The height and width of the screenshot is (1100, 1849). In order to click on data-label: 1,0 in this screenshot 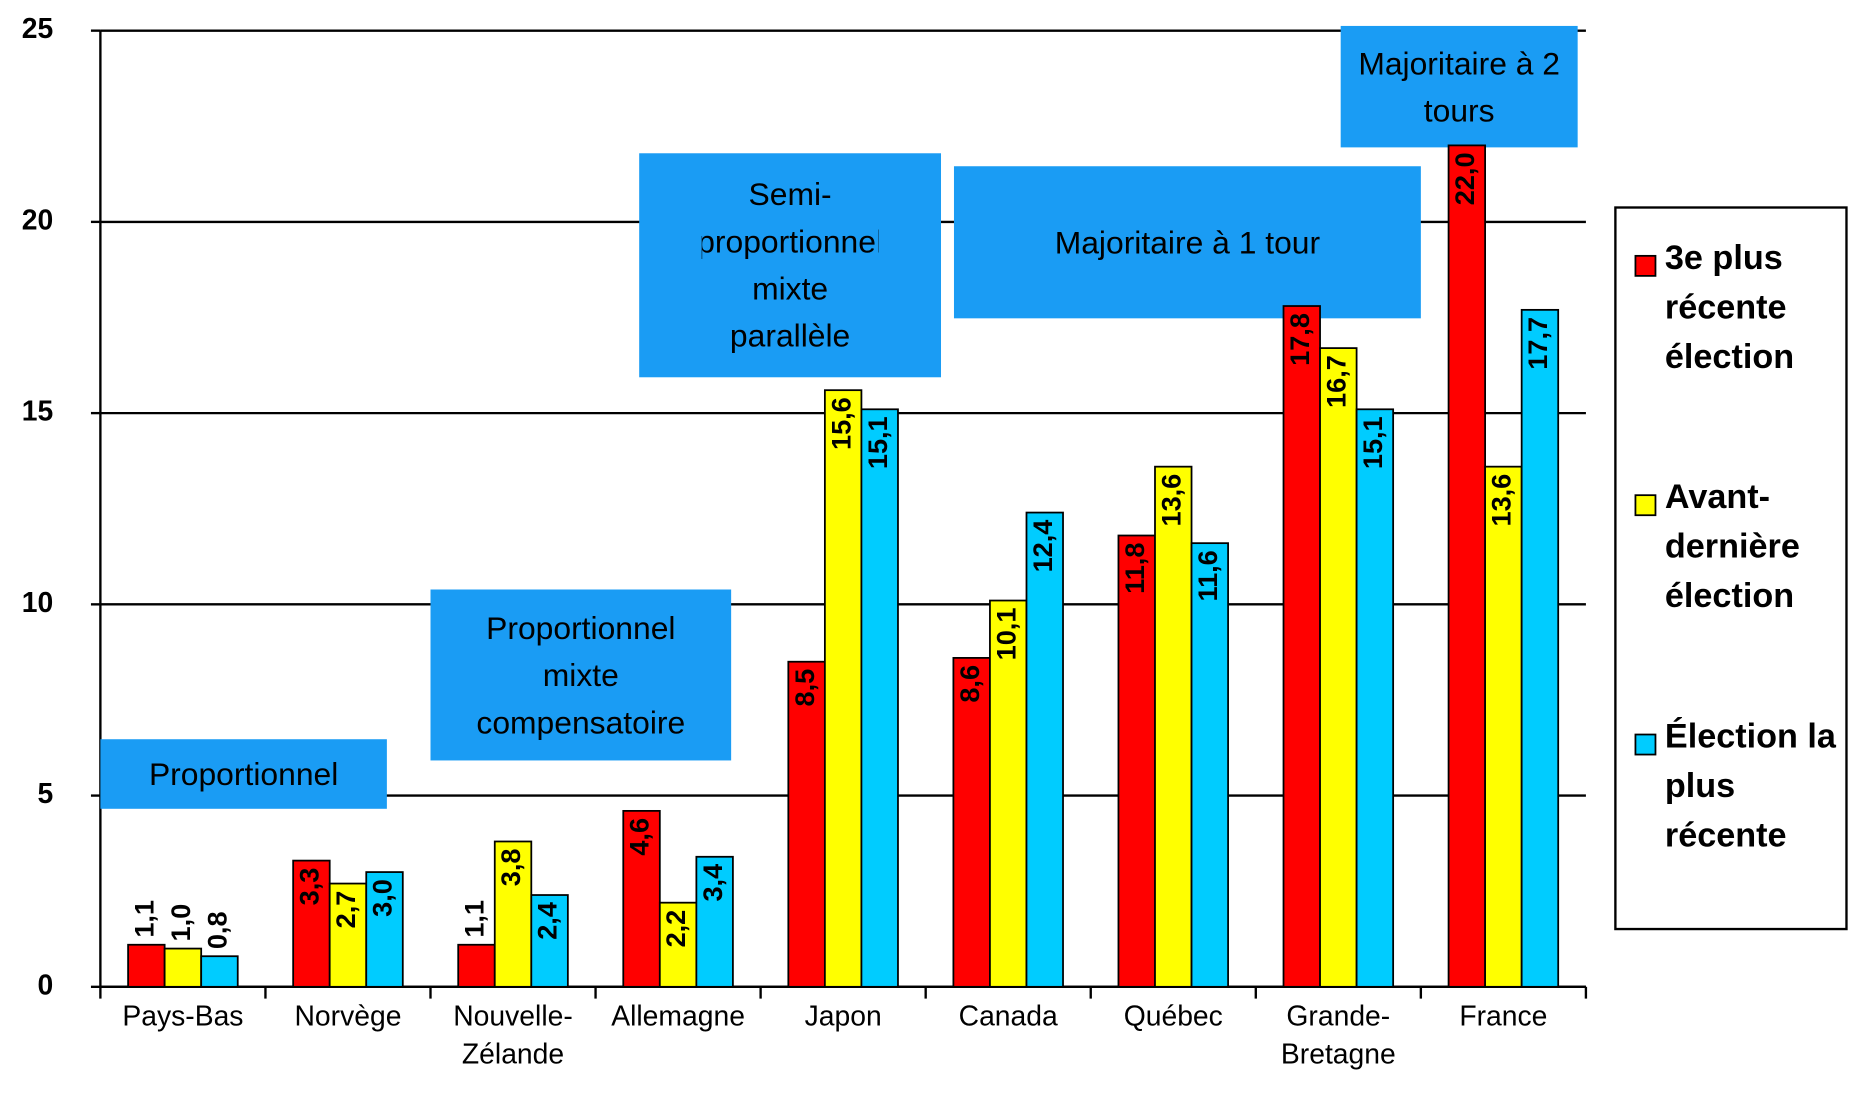, I will do `click(180, 923)`.